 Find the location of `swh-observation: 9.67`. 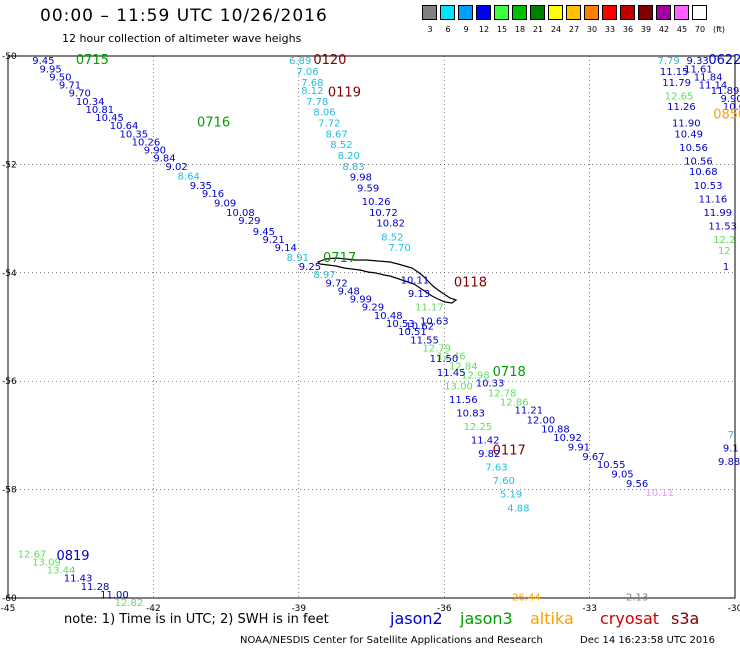

swh-observation: 9.67 is located at coordinates (593, 457).